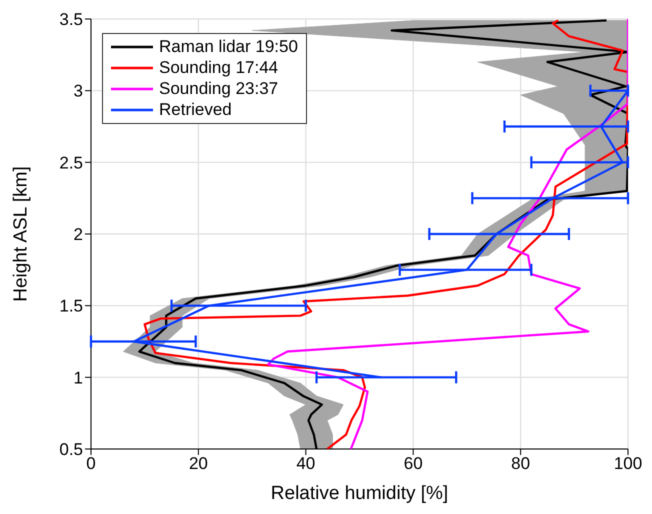 The height and width of the screenshot is (514, 652). I want to click on y-tick-label: 3, so click(78, 91).